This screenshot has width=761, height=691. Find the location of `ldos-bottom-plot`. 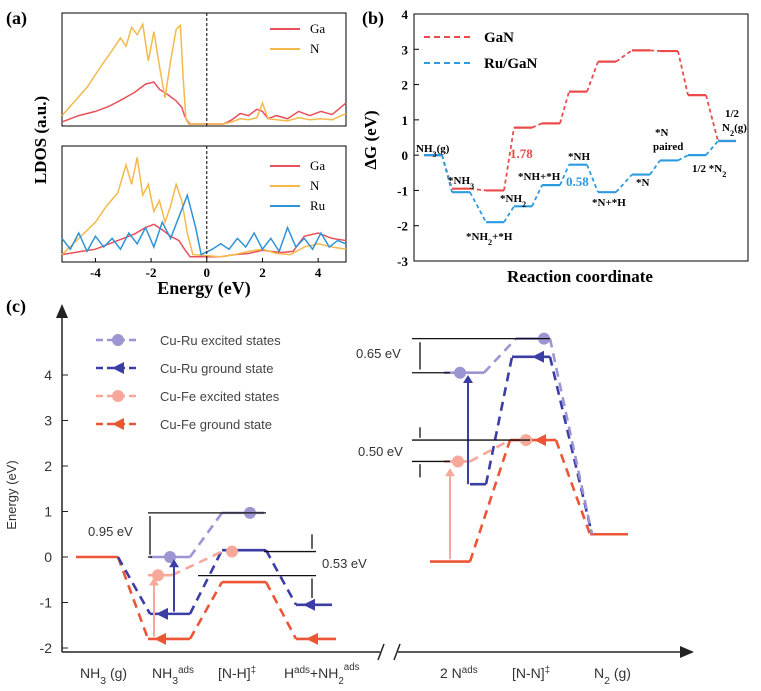

ldos-bottom-plot is located at coordinates (204, 204).